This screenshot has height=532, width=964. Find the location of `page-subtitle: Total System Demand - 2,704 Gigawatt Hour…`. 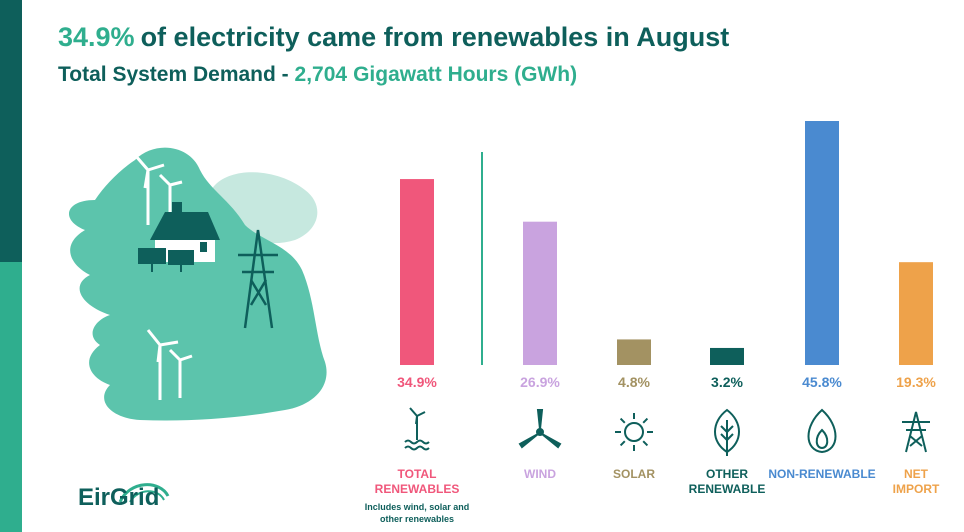

page-subtitle: Total System Demand - 2,704 Gigawatt Hour… is located at coordinates (320, 75).